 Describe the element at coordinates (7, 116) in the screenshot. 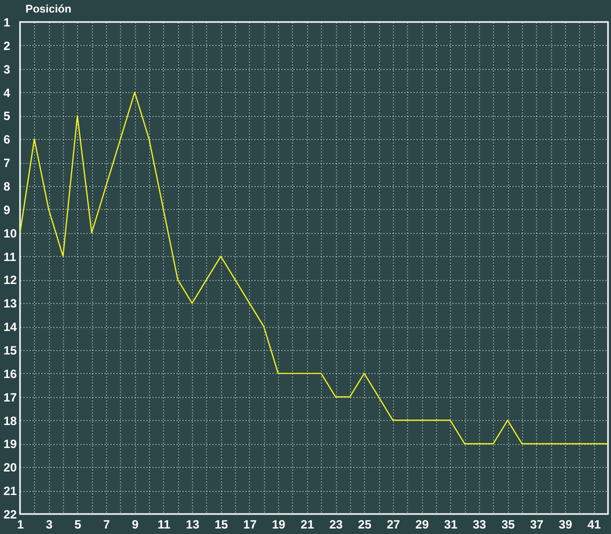

I see `y-tick-label: 5` at that location.